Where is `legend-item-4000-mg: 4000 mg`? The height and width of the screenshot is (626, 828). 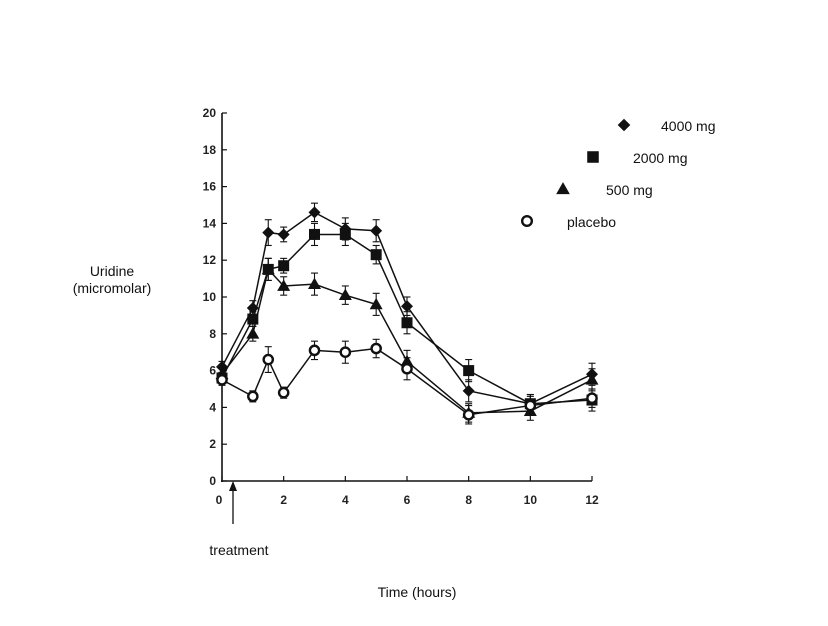 legend-item-4000-mg: 4000 mg is located at coordinates (666, 126).